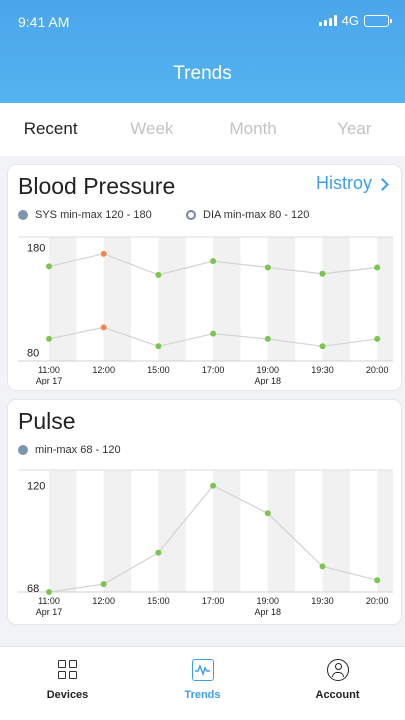 The width and height of the screenshot is (405, 720). What do you see at coordinates (33, 589) in the screenshot?
I see `y-tick-label: 68` at bounding box center [33, 589].